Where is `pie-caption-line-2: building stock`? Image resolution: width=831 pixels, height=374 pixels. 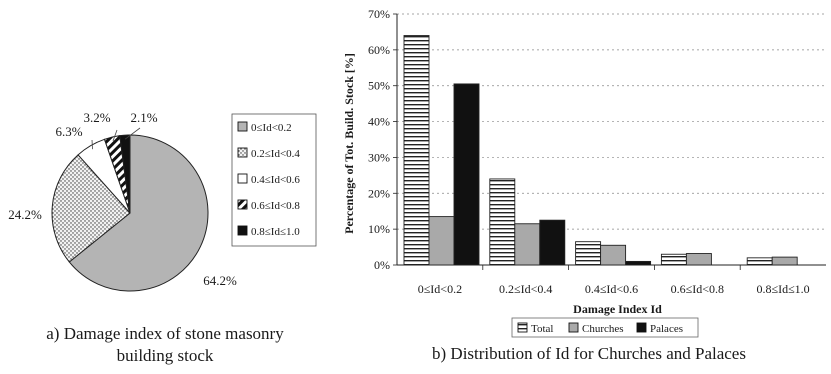 pie-caption-line-2: building stock is located at coordinates (165, 355).